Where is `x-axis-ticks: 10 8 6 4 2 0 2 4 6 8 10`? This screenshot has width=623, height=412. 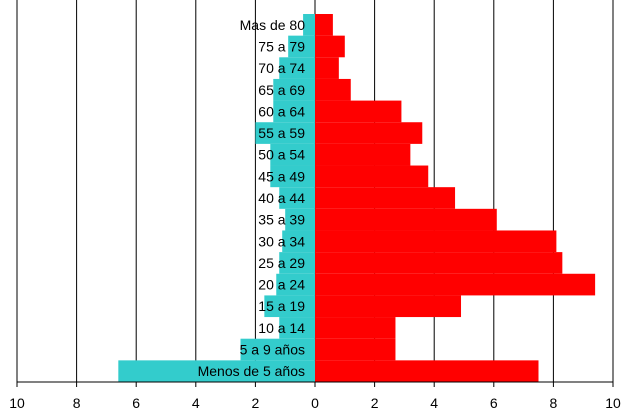 x-axis-ticks: 10 8 6 4 2 0 2 4 6 8 10 is located at coordinates (315, 396).